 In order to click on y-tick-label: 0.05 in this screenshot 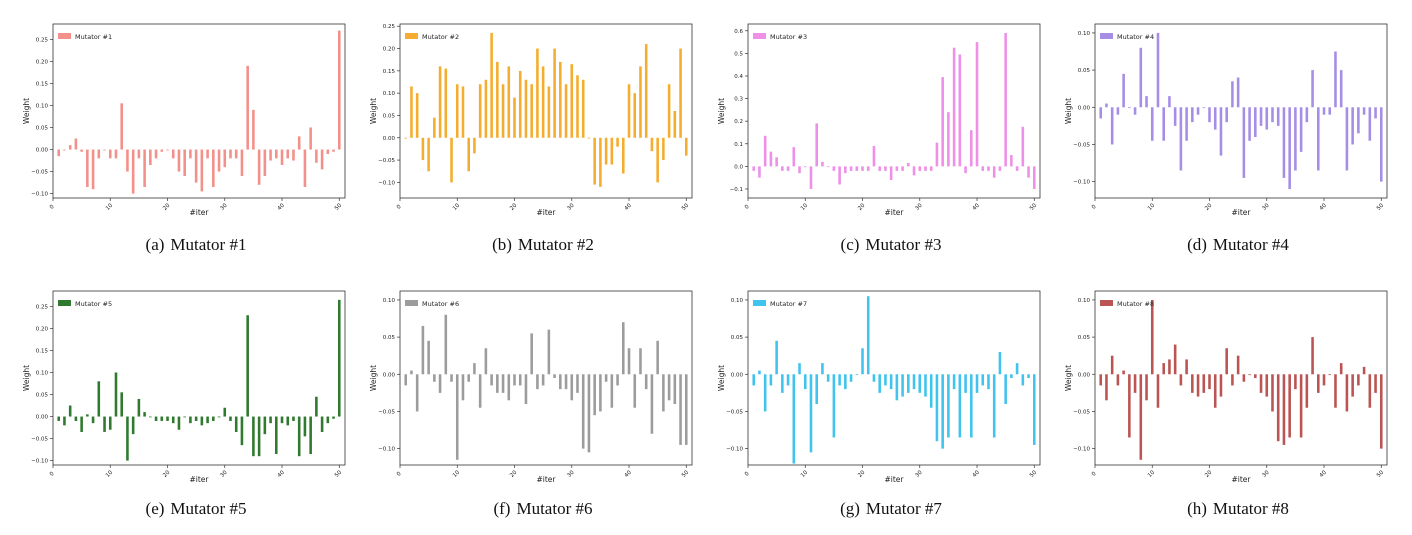, I will do `click(389, 338)`.